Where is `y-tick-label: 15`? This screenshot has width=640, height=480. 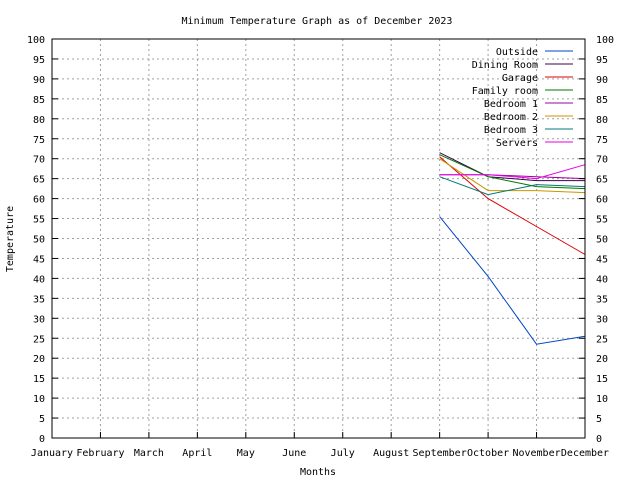 y-tick-label: 15 is located at coordinates (39, 379).